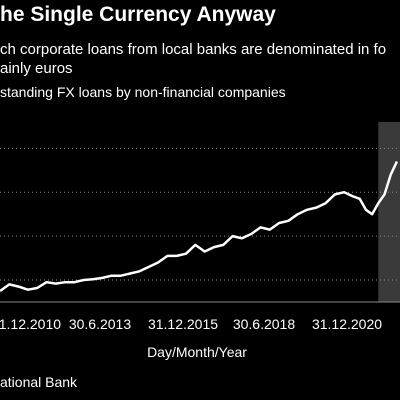 This screenshot has width=400, height=400. I want to click on shaded-period, so click(389, 212).